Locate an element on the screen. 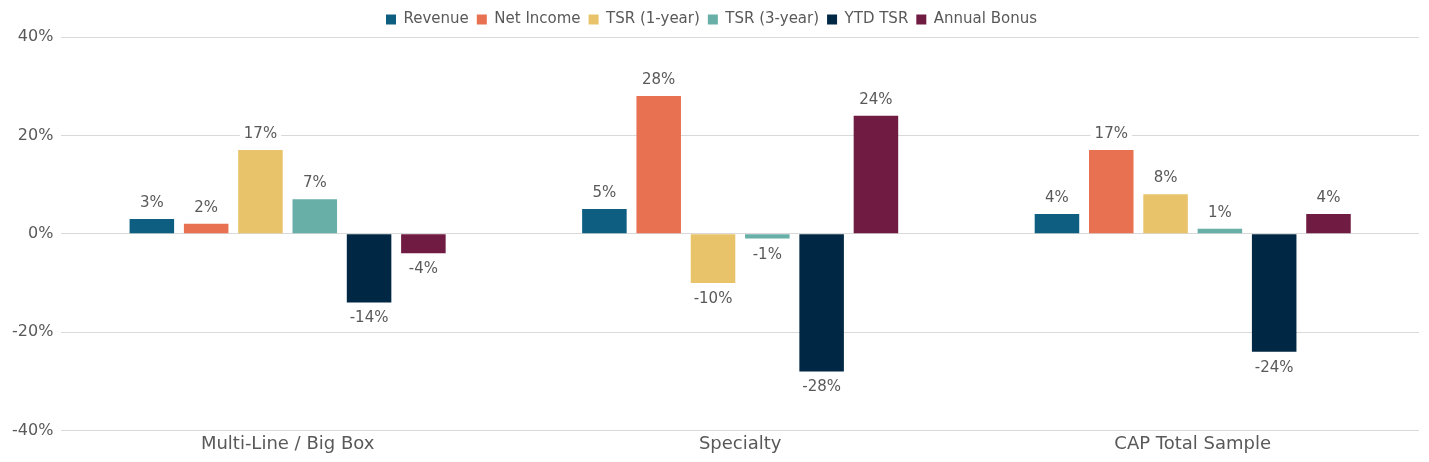 This screenshot has height=462, width=1429. data-label: 8% is located at coordinates (1165, 177).